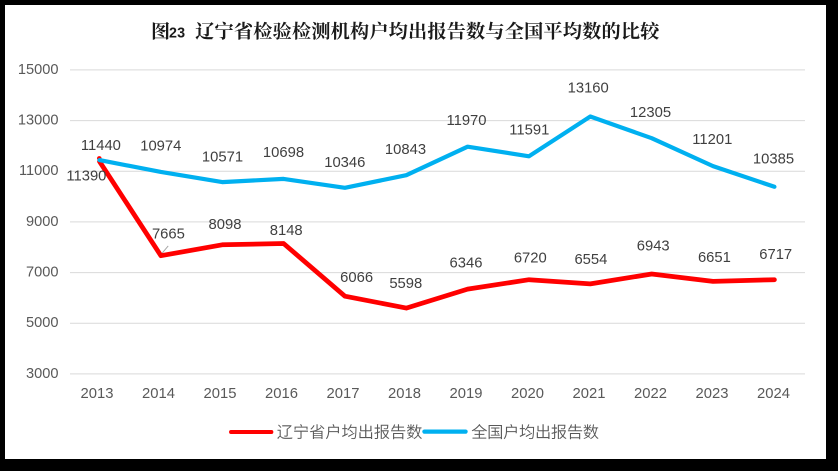 The image size is (838, 471). Describe the element at coordinates (466, 264) in the screenshot. I see `svg-text: 6346` at that location.